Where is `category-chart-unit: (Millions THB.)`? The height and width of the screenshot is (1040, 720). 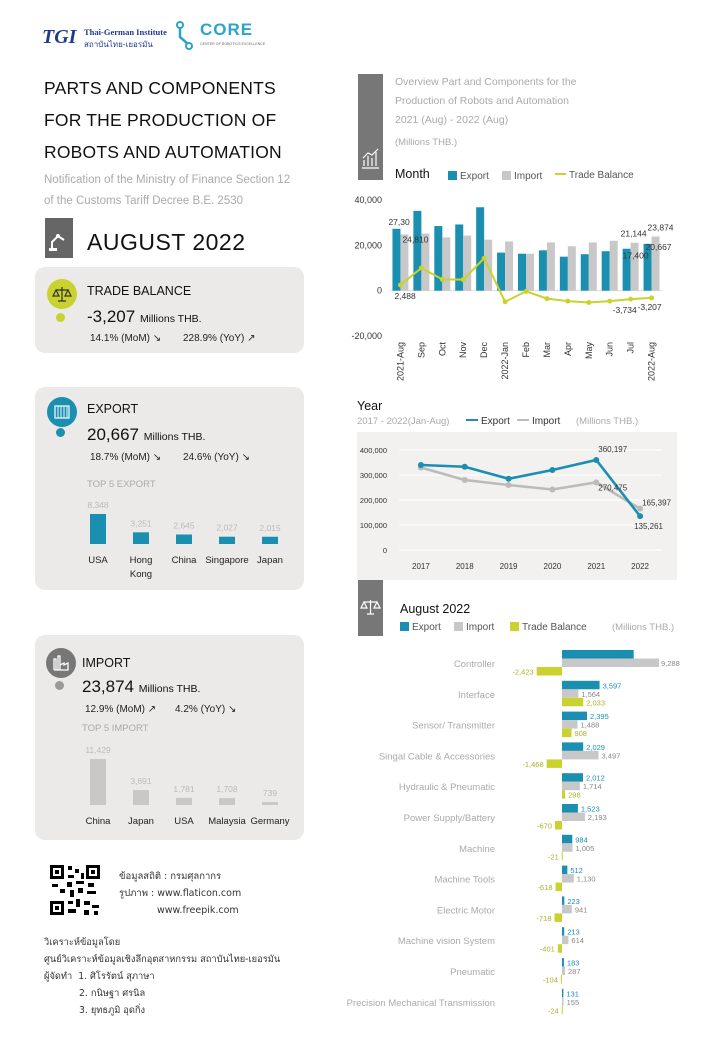
category-chart-unit: (Millions THB.) is located at coordinates (643, 627).